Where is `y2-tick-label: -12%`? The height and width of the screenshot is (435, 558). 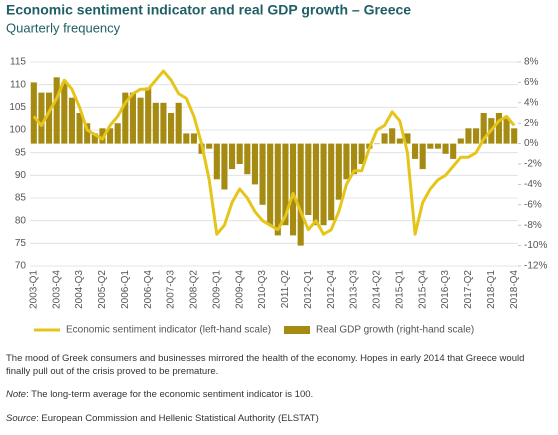
y2-tick-label: -12% is located at coordinates (535, 266).